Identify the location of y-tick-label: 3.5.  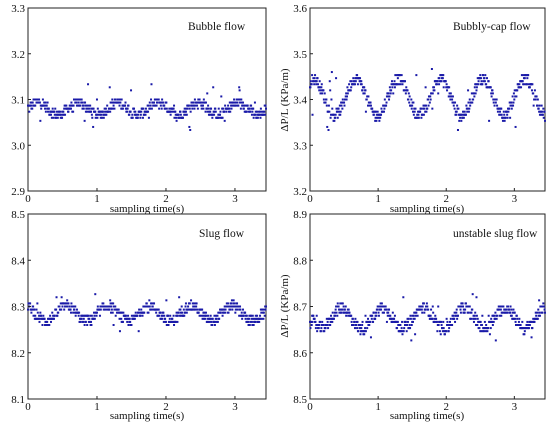
(300, 55).